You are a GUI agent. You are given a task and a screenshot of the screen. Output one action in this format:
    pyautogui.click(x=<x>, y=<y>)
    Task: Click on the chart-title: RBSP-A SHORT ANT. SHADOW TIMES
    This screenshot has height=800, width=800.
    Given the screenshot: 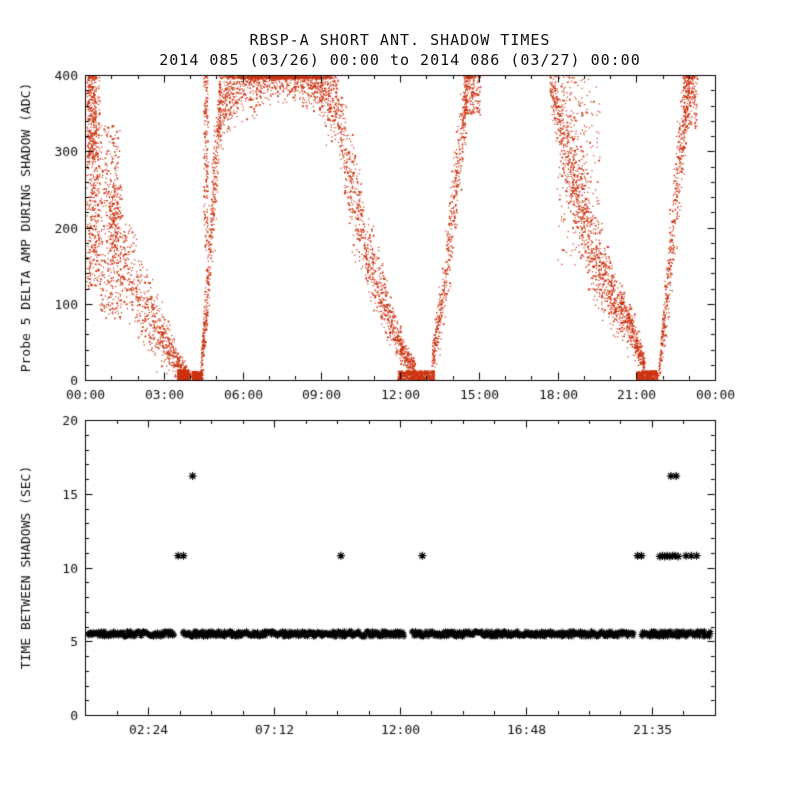 What is the action you would take?
    pyautogui.click(x=400, y=40)
    